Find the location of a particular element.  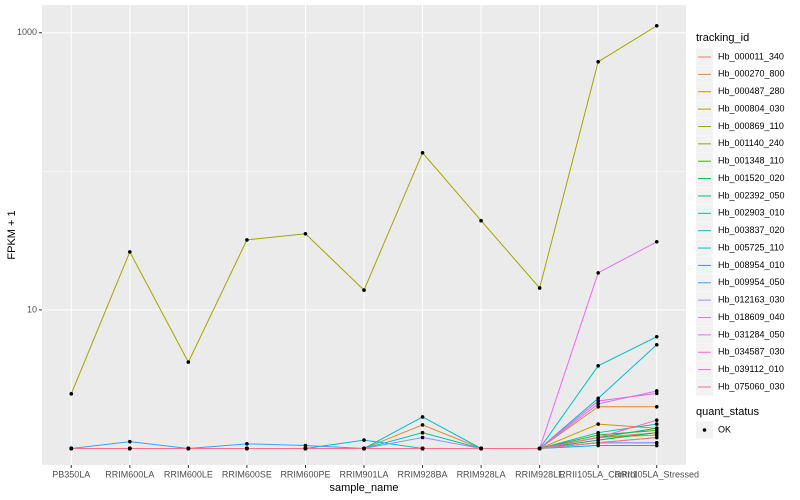

legend-label: Hb_031284_050 is located at coordinates (751, 334).